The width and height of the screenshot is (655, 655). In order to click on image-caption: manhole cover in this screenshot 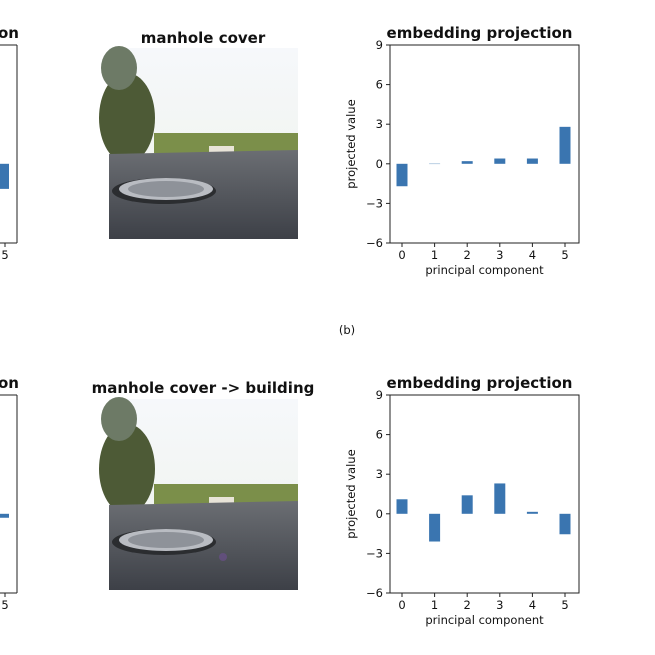, I will do `click(203, 38)`.